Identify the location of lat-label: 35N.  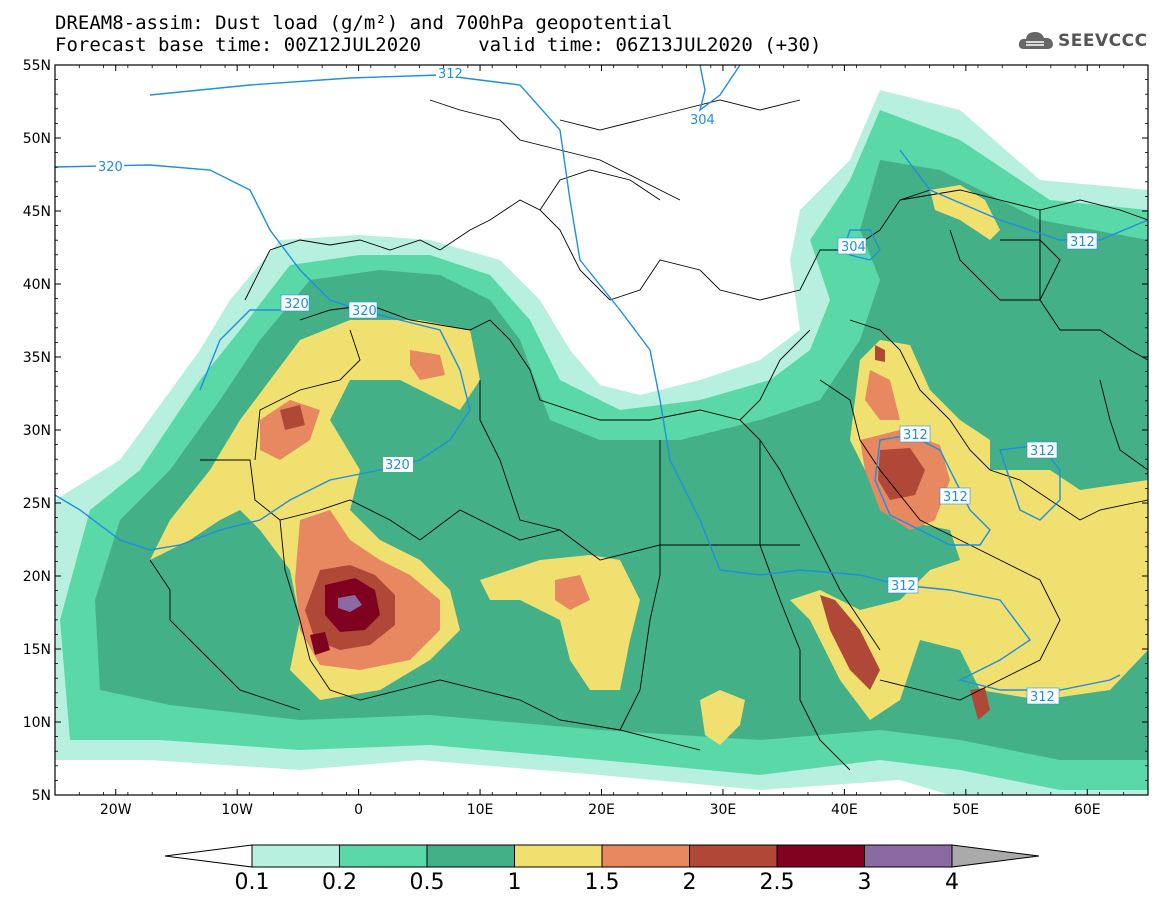
(37, 358).